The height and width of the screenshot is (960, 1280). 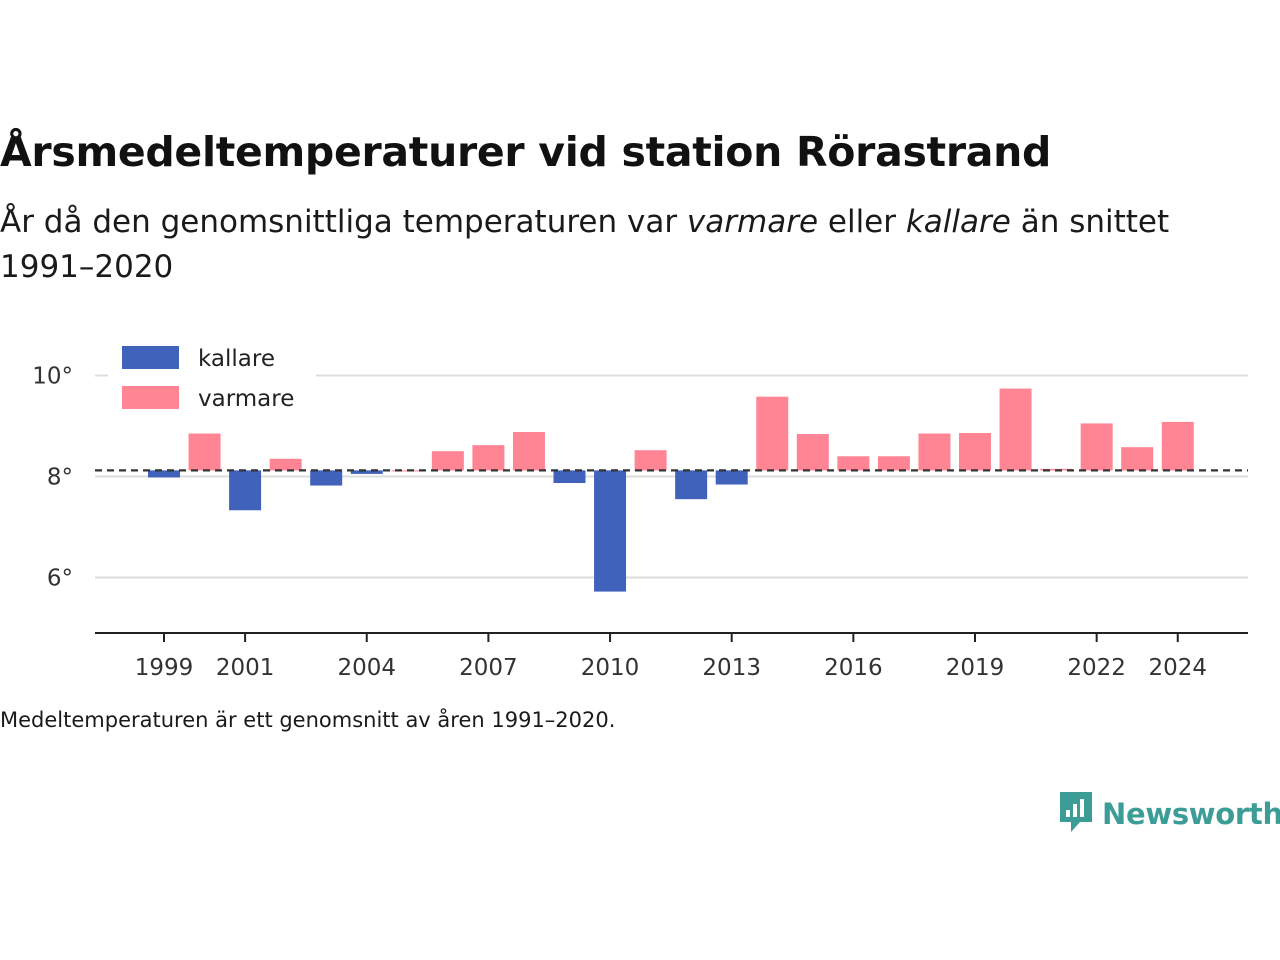 I want to click on x-tick-label: 2019, so click(x=975, y=668).